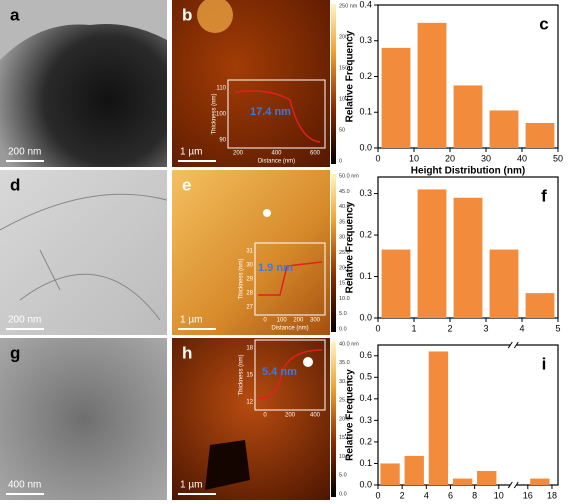 The image size is (587, 504). What do you see at coordinates (365, 377) in the screenshot?
I see `y-tick-label: 0.5` at bounding box center [365, 377].